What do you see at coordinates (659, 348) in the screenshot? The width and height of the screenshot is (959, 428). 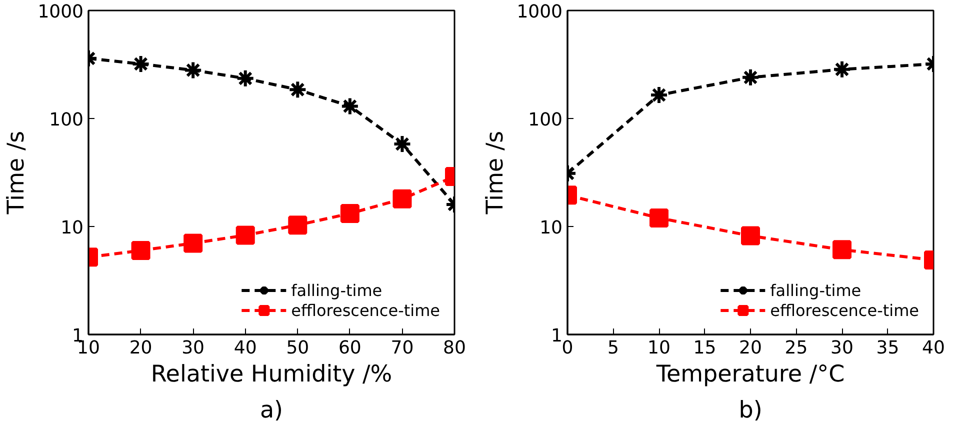 I see `x-tick-label: 10` at bounding box center [659, 348].